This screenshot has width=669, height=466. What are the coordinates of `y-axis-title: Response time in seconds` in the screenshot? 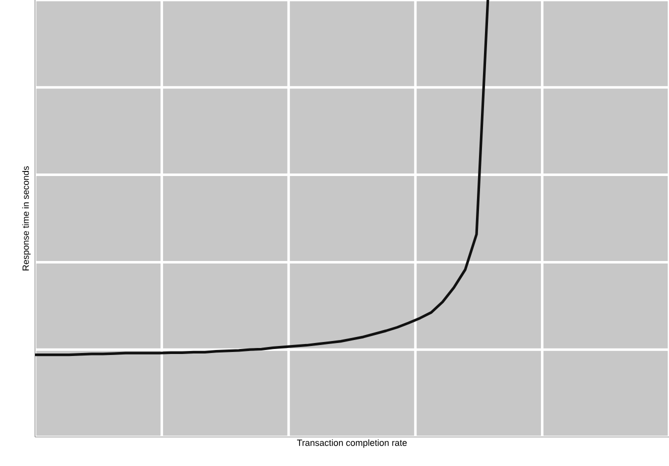 It's located at (26, 218).